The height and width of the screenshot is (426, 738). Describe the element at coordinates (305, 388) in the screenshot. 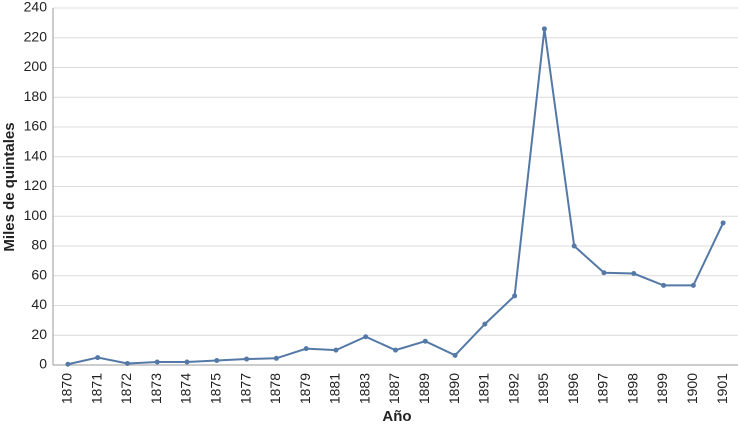

I see `x-tick-label: 1879` at that location.